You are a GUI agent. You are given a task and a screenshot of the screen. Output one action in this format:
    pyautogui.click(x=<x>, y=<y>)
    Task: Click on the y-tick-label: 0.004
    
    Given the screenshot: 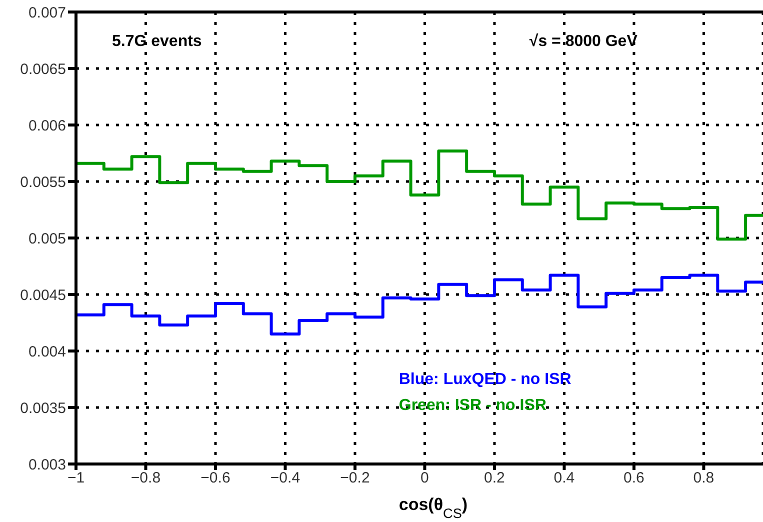 What is the action you would take?
    pyautogui.click(x=47, y=351)
    